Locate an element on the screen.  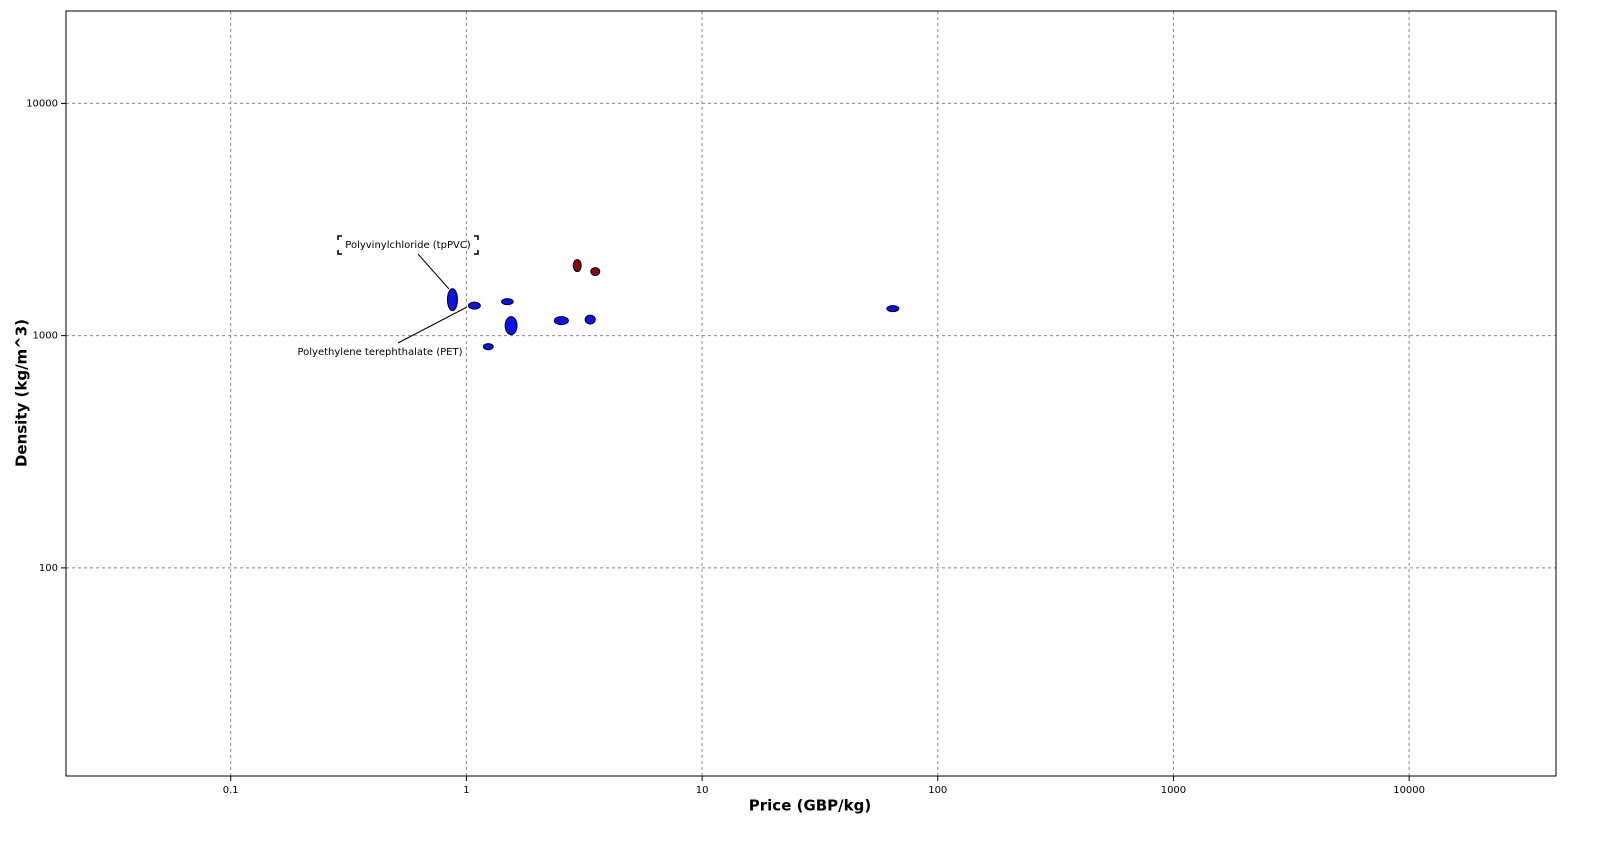
y-axis-title: Density (kg/m^3) is located at coordinates (22, 393).